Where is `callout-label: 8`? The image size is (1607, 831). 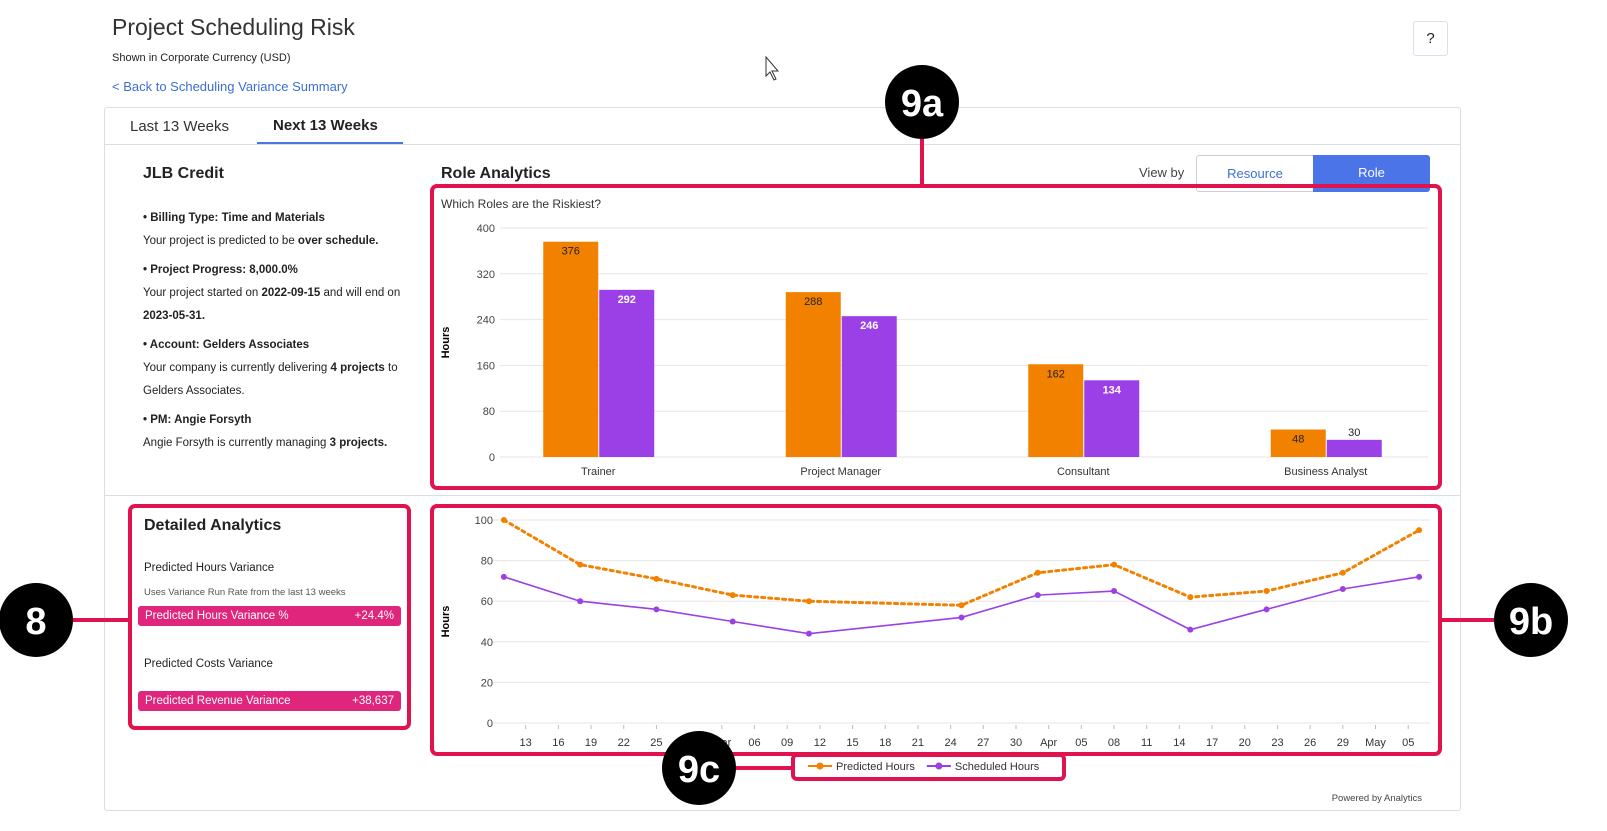 callout-label: 8 is located at coordinates (35, 622).